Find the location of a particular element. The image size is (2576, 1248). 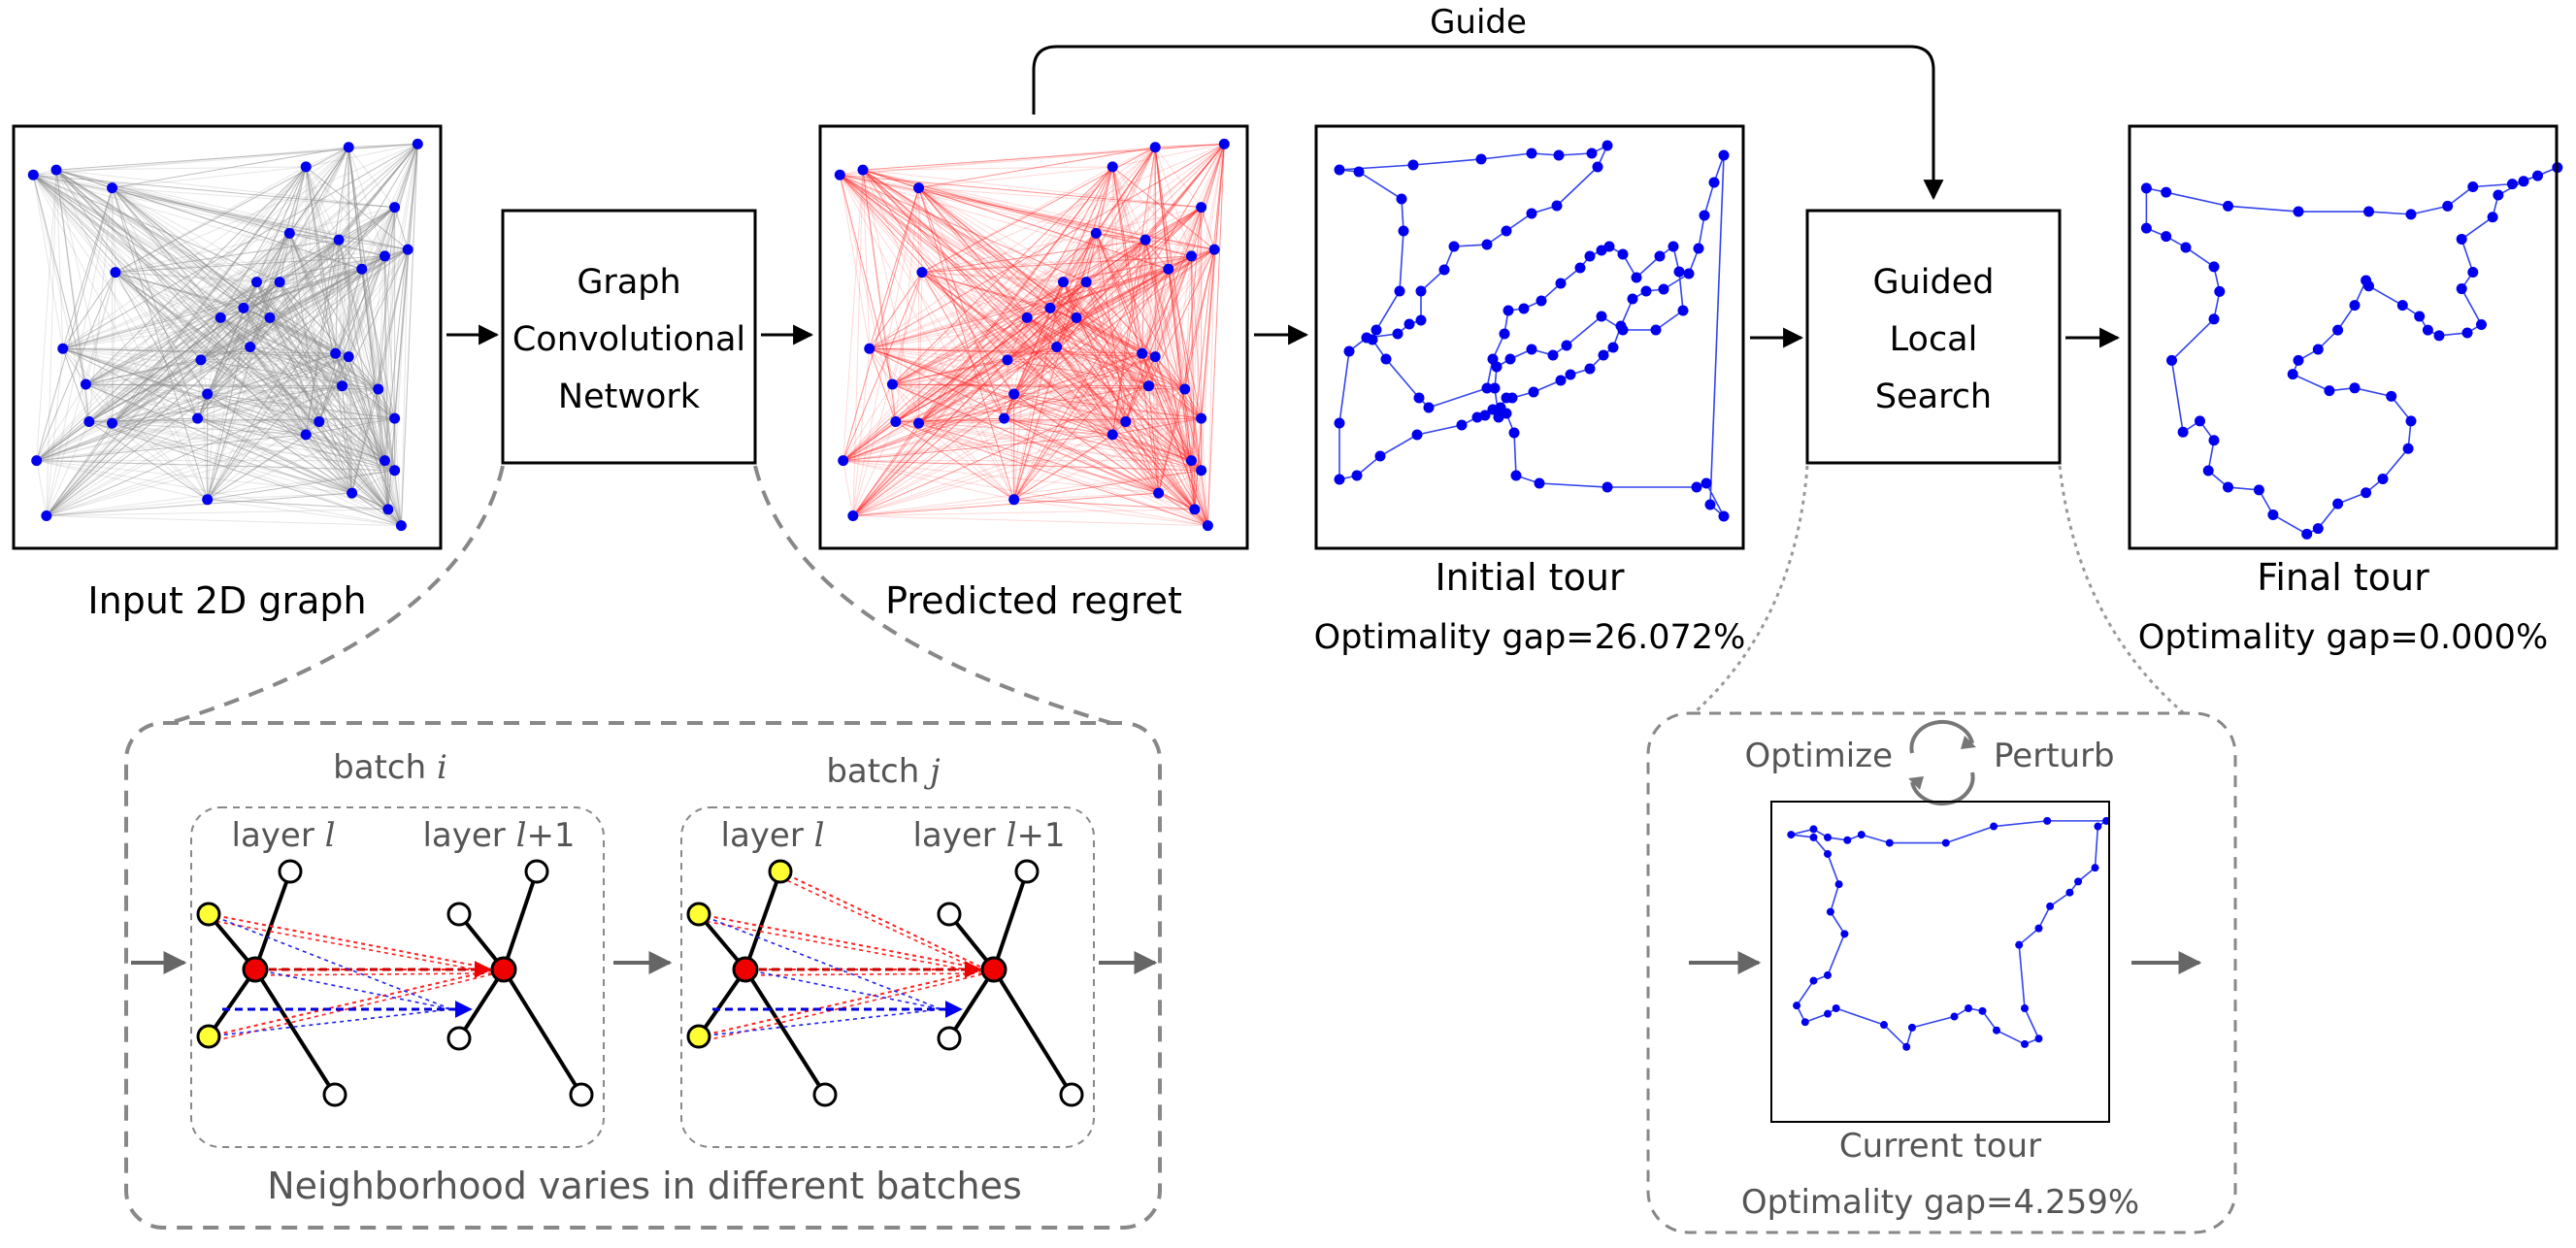

batch-i-box is located at coordinates (397, 977).